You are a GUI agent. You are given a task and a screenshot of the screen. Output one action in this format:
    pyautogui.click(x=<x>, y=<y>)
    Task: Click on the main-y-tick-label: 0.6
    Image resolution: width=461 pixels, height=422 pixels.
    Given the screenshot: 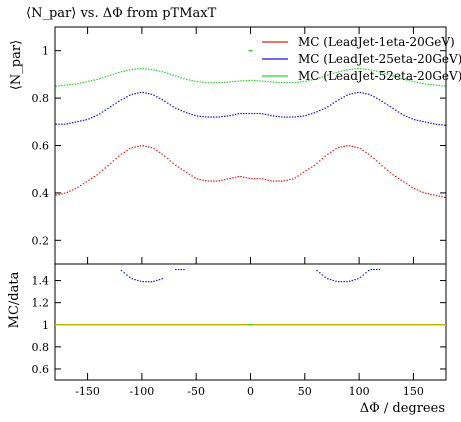 What is the action you would take?
    pyautogui.click(x=41, y=146)
    